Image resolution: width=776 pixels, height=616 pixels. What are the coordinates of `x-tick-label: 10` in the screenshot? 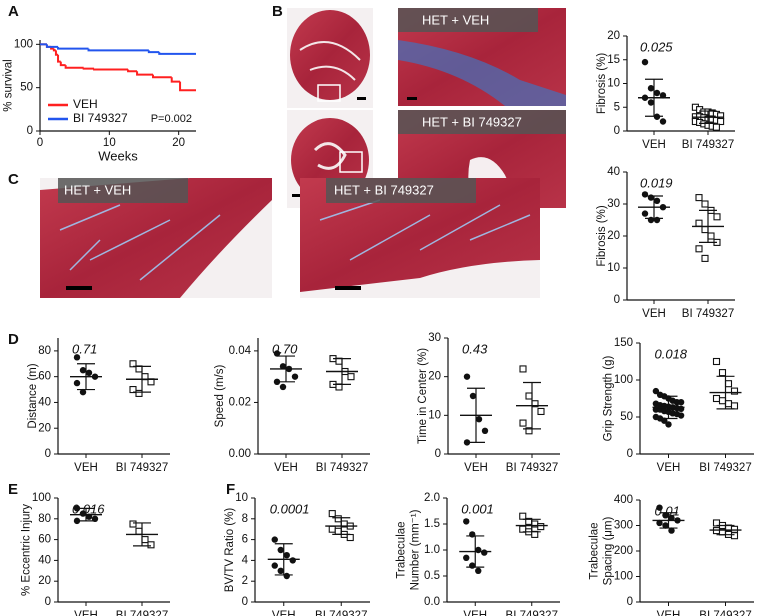 It's located at (109, 143).